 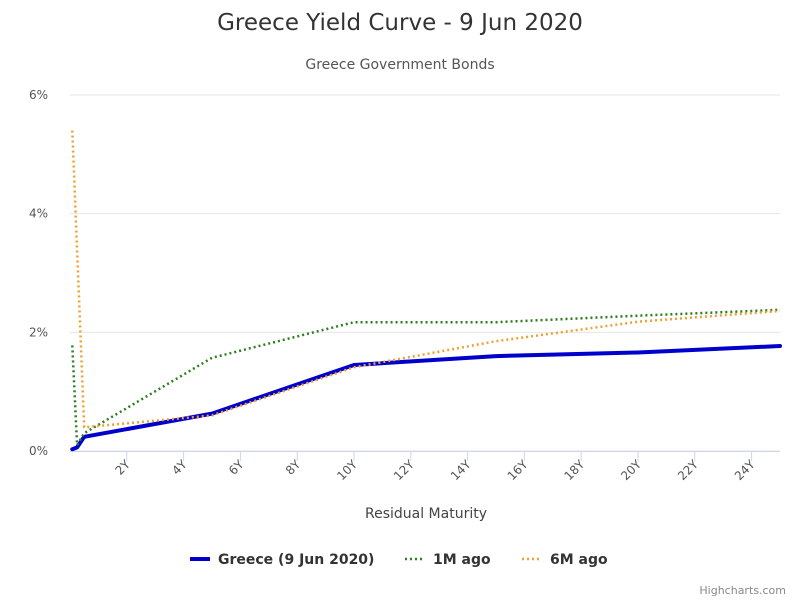 I want to click on legend-label: Greece (9 Jun 2020), so click(x=296, y=560).